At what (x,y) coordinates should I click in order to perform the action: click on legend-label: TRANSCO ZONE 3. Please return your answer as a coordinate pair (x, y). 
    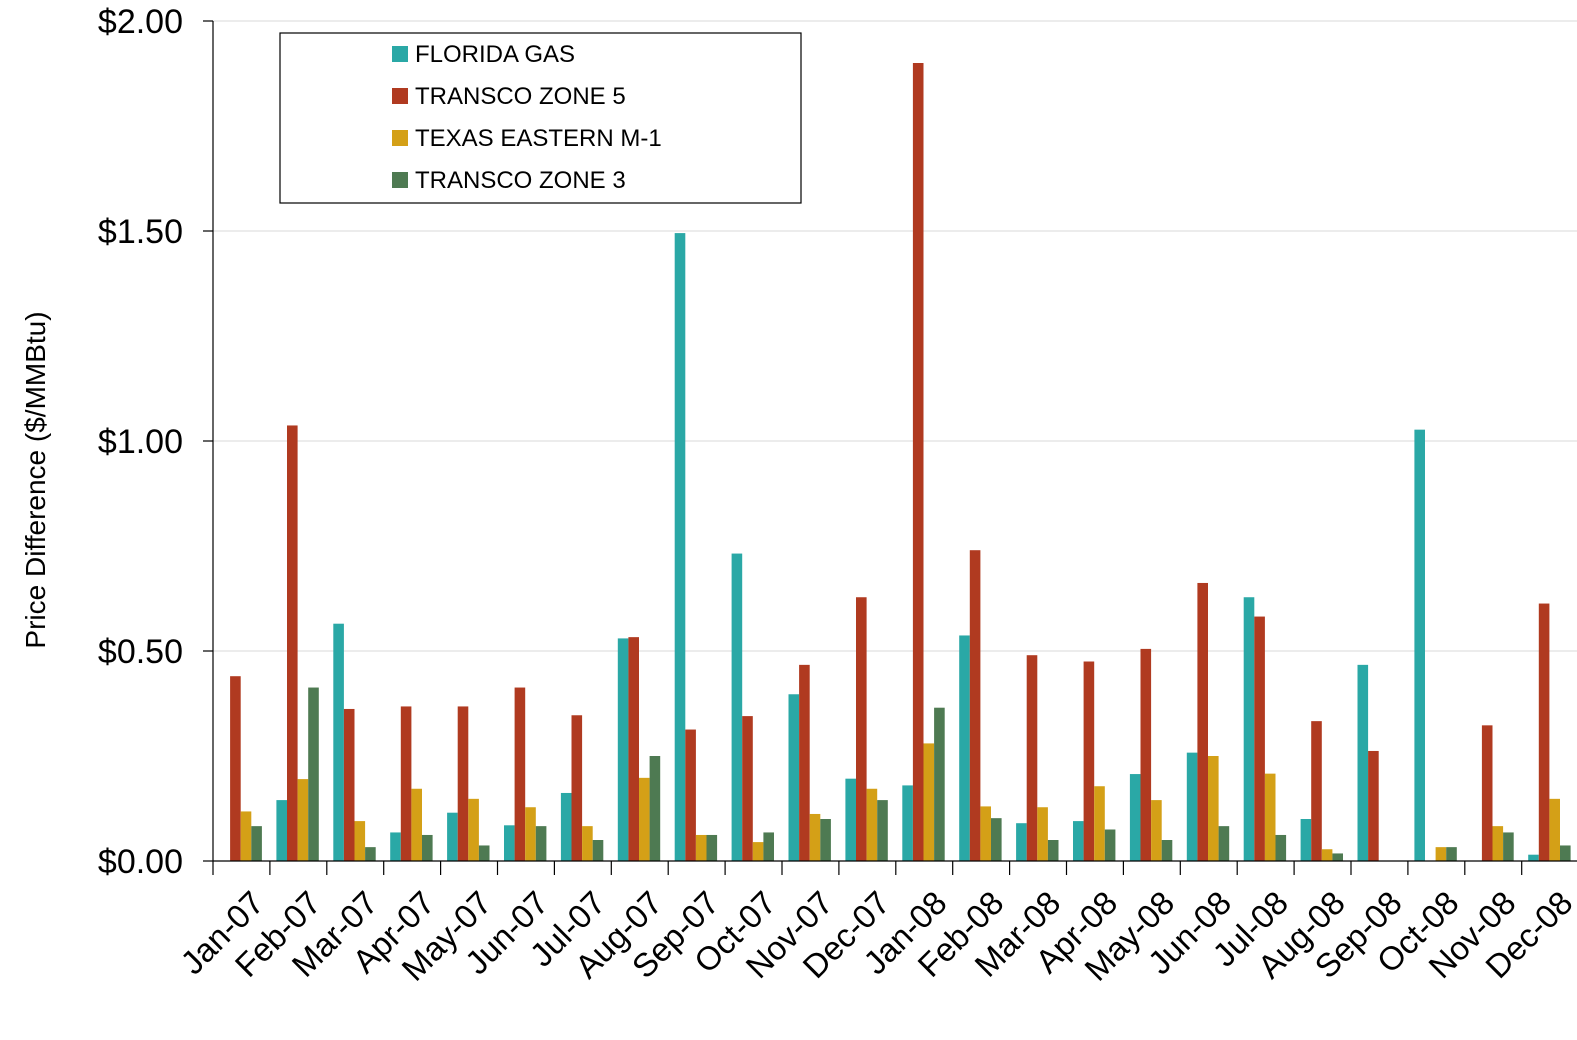
    Looking at the image, I should click on (520, 180).